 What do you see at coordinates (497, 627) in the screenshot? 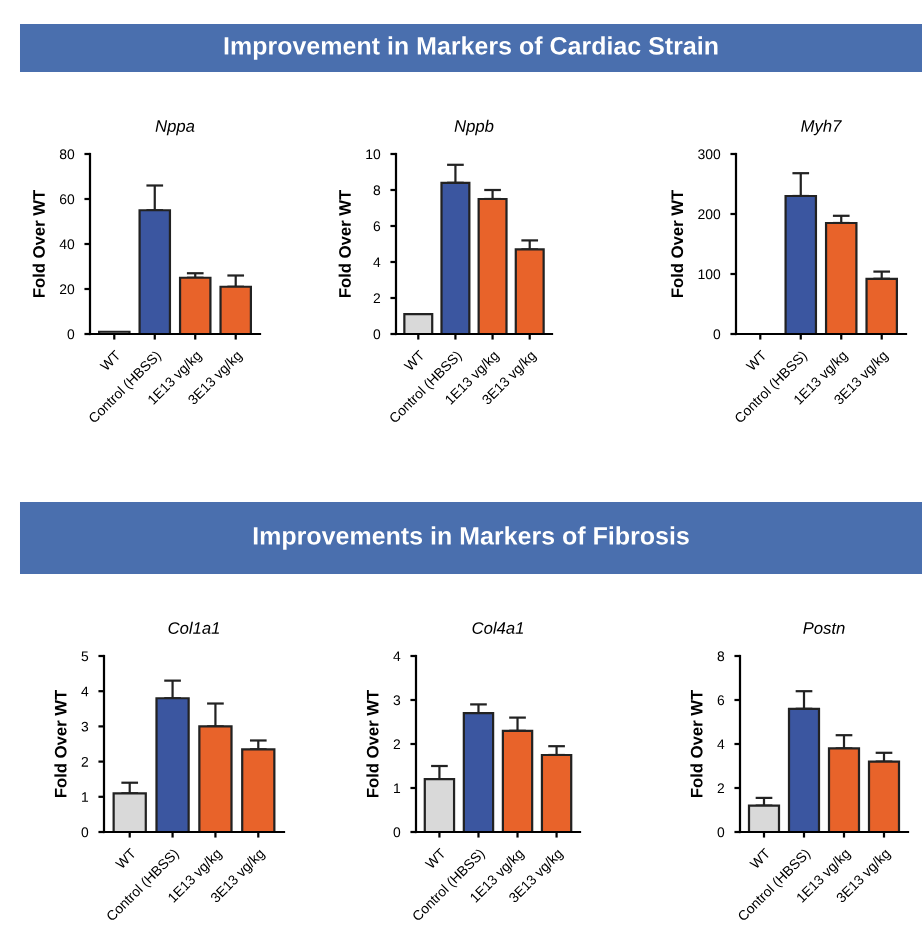
I see `chart-title: Col4a1` at bounding box center [497, 627].